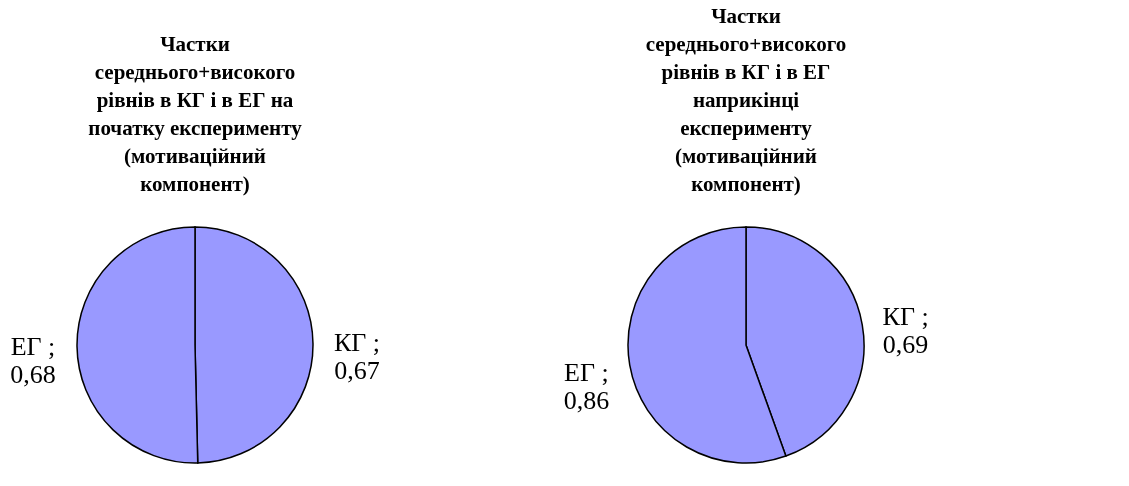  I want to click on slice-label: КГ ; 0,67, so click(357, 357).